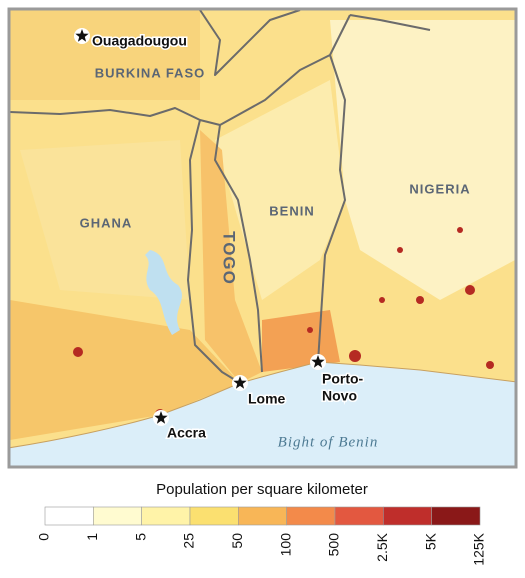  I want to click on legend-tick-label: 1, so click(92, 537).